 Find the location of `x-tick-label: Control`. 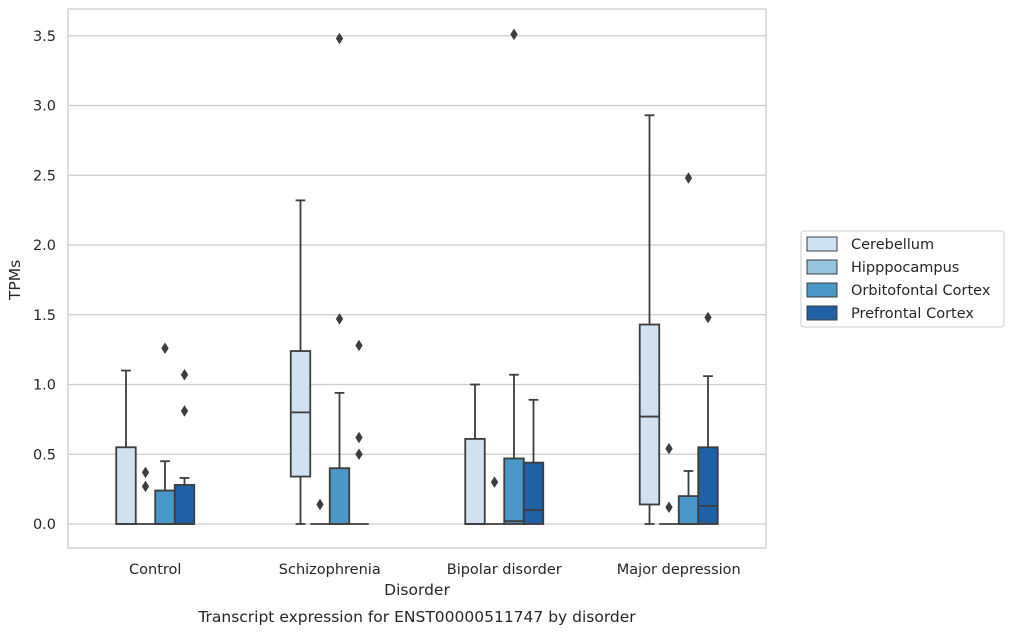

x-tick-label: Control is located at coordinates (155, 570).